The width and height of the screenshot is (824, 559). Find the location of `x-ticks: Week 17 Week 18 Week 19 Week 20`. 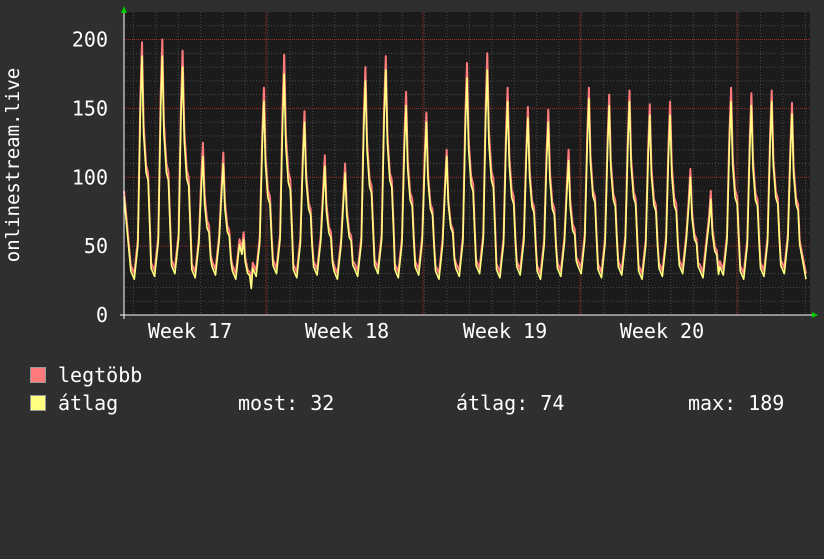

x-ticks: Week 17 Week 18 Week 19 Week 20 is located at coordinates (426, 331).